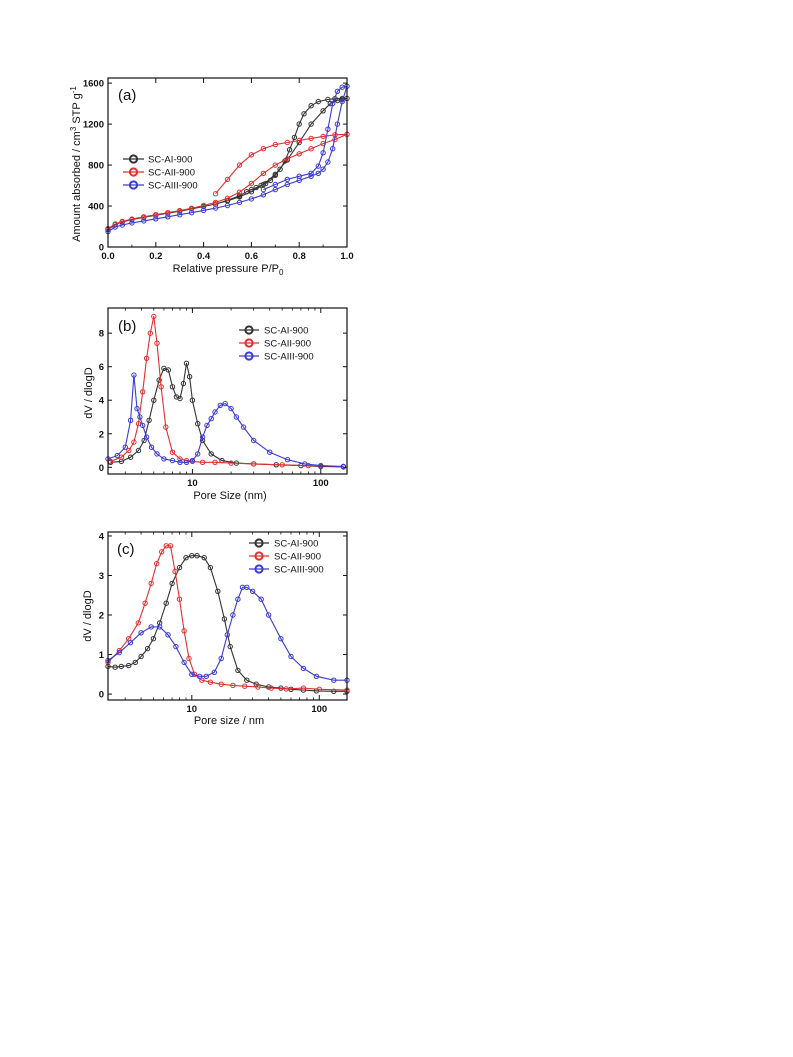 The height and width of the screenshot is (1057, 793). I want to click on y-tick-label: 400, so click(96, 207).